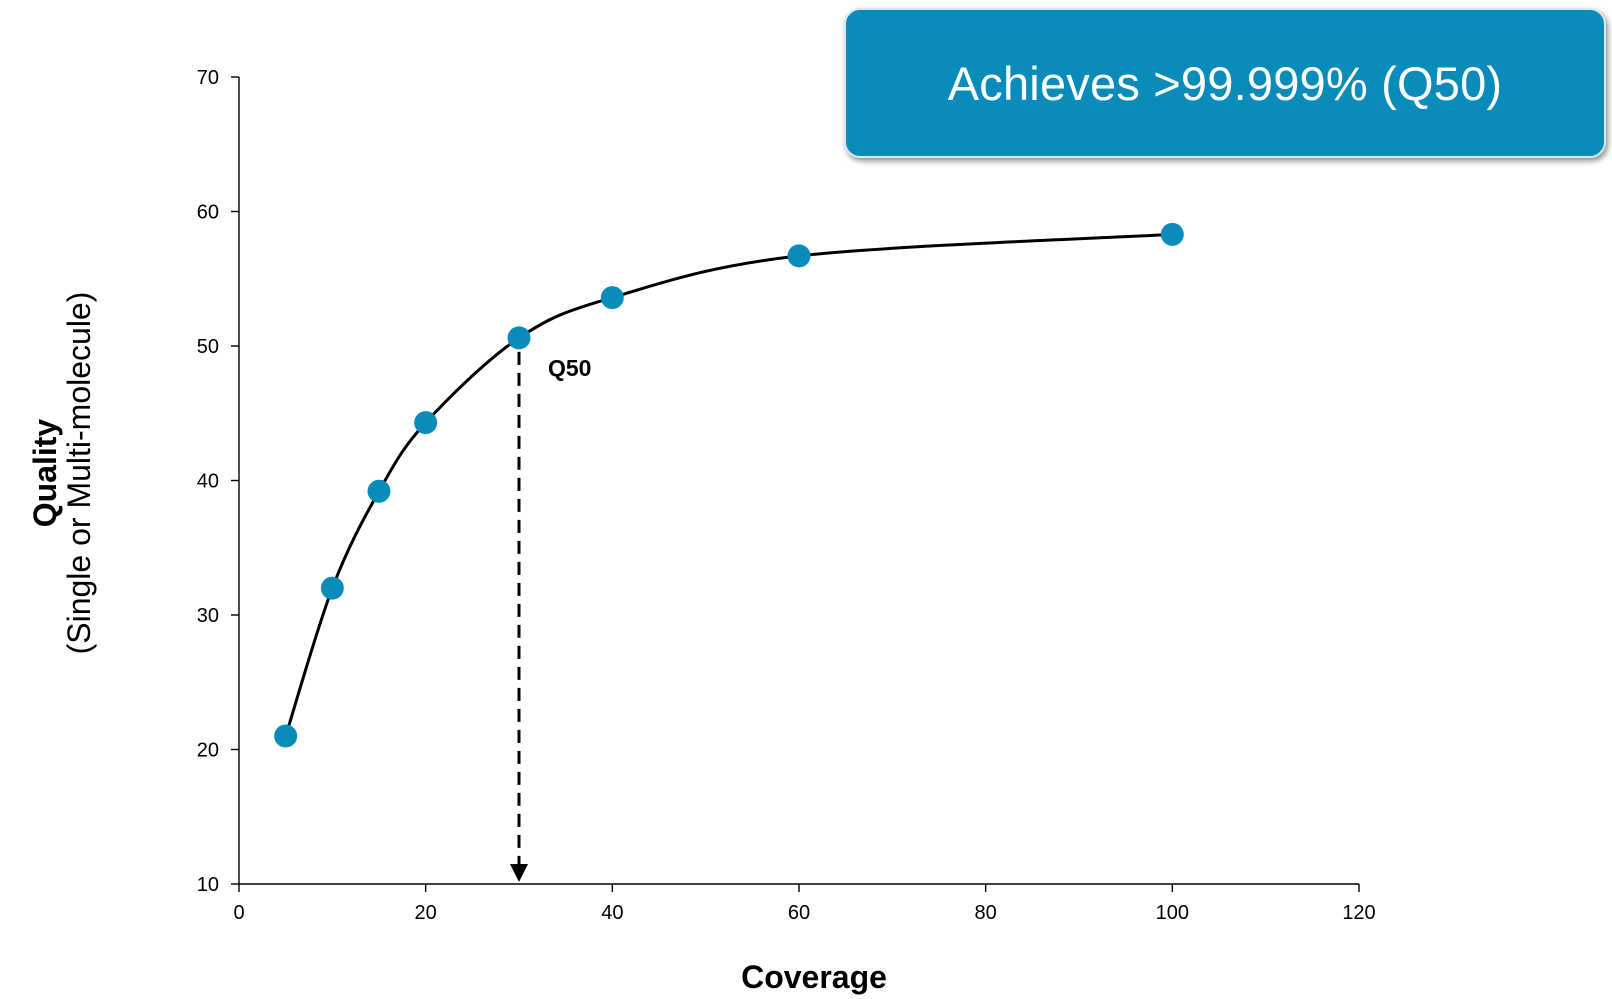  I want to click on q50-label: Q50, so click(569, 368).